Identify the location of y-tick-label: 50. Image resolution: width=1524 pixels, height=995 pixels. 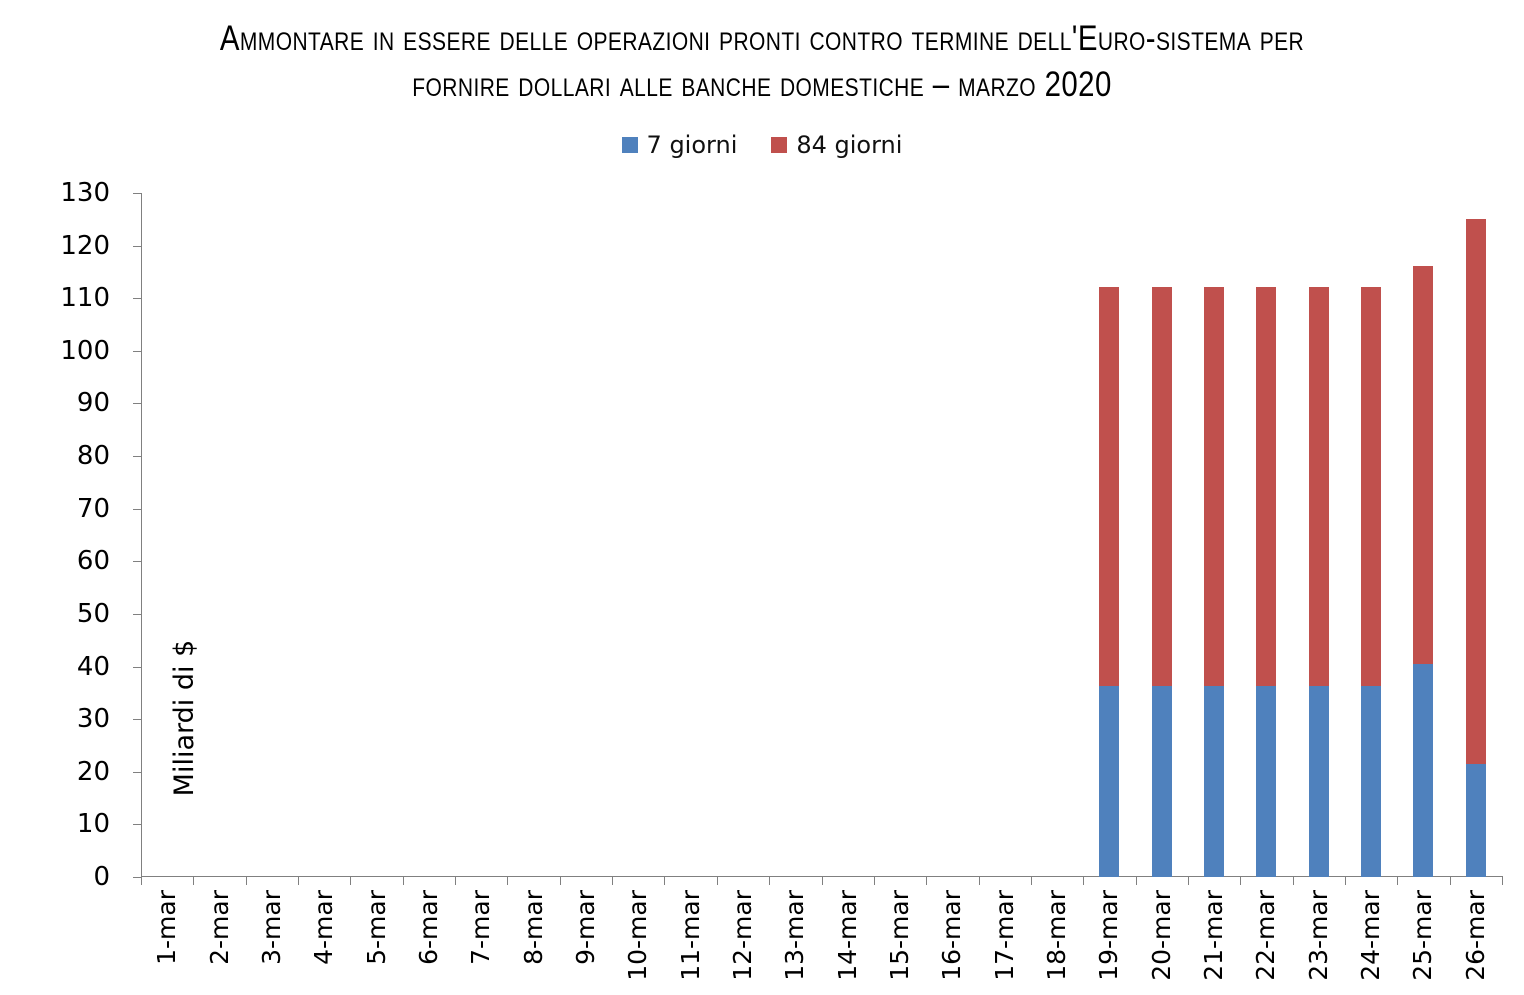
(93, 613).